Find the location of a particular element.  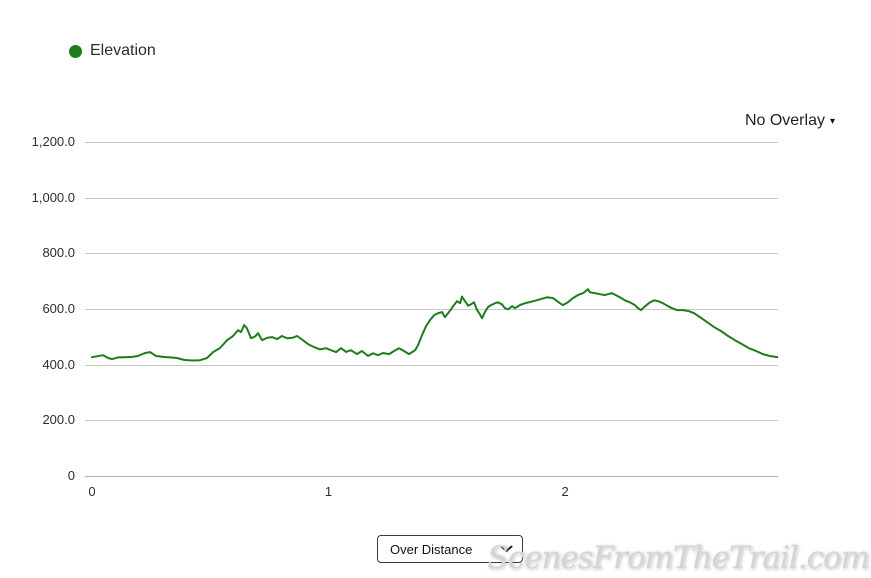

y-axis-tick-label: 800.0 is located at coordinates (58, 253).